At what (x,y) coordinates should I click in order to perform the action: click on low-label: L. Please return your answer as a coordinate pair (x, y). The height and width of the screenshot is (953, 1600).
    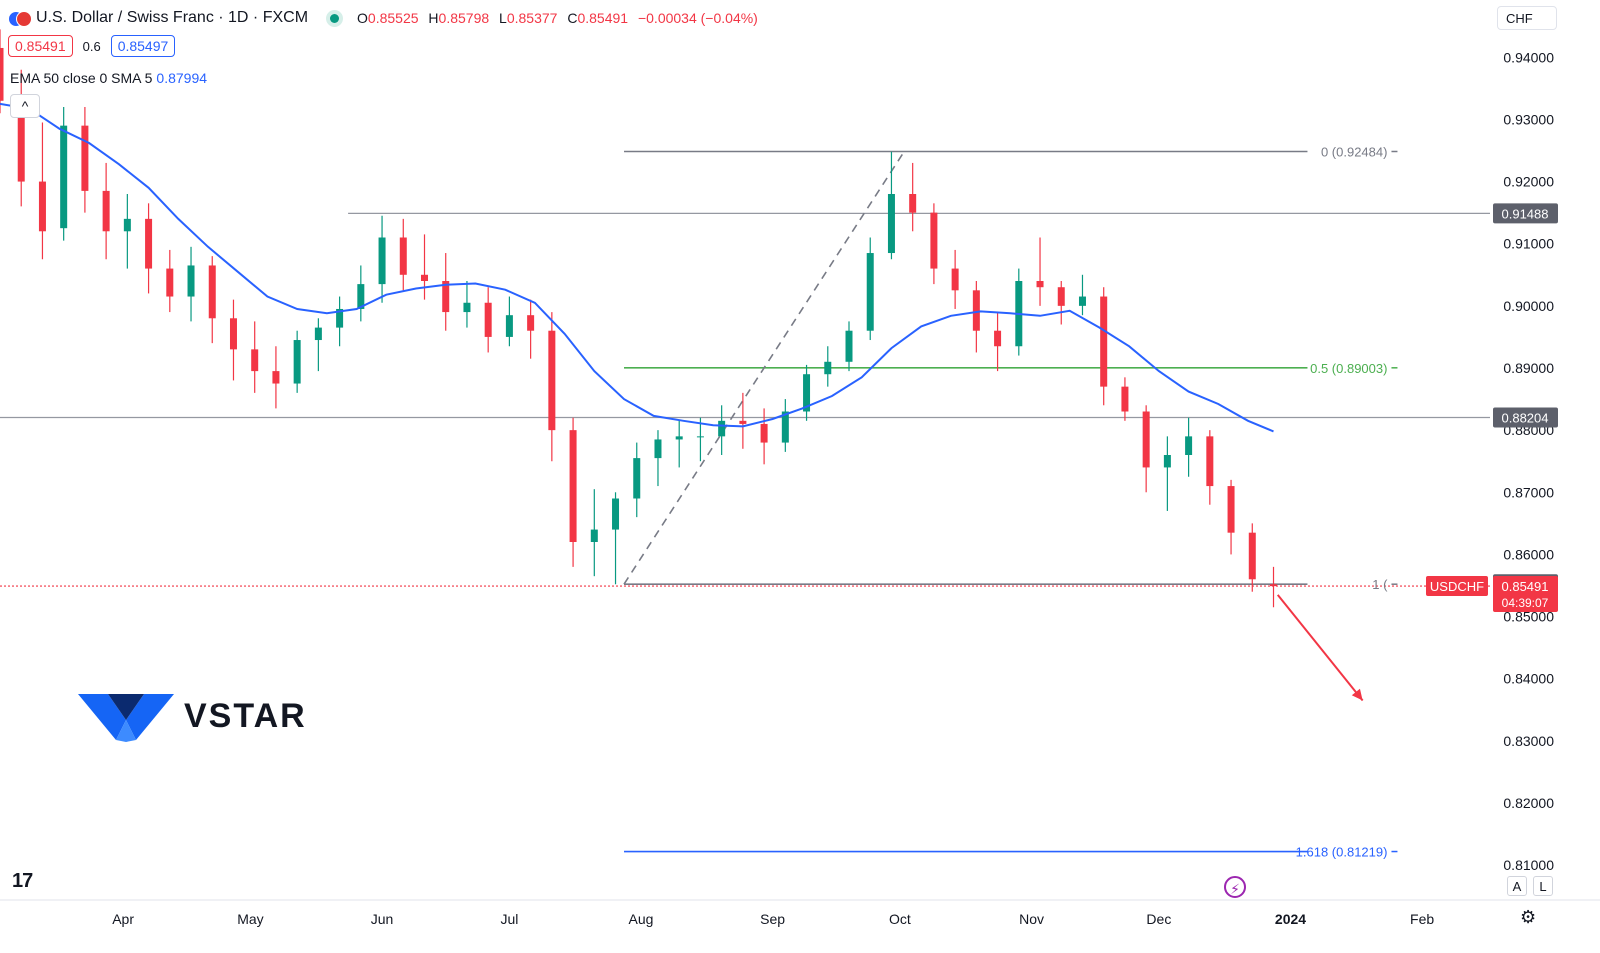
    Looking at the image, I should click on (503, 18).